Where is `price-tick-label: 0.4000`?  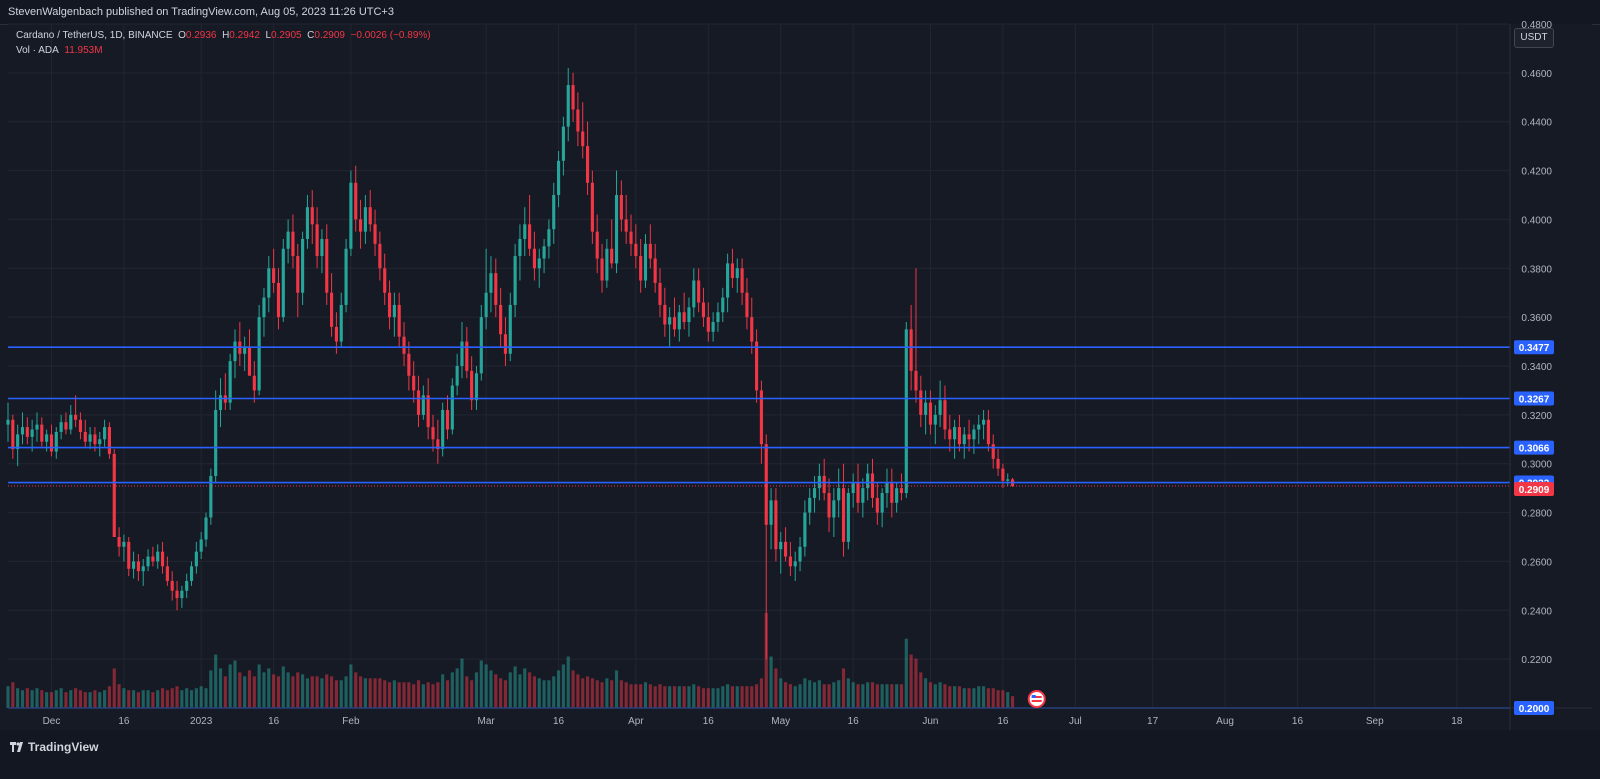
price-tick-label: 0.4000 is located at coordinates (1536, 220).